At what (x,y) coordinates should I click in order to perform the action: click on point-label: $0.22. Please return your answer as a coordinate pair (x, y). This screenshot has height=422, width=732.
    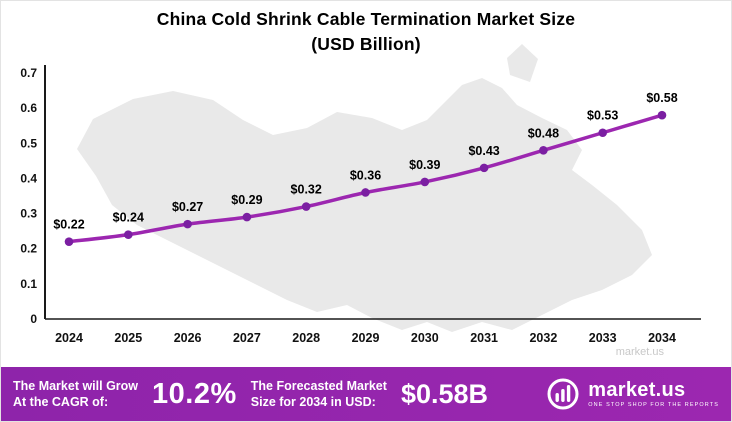
    Looking at the image, I should click on (68, 225).